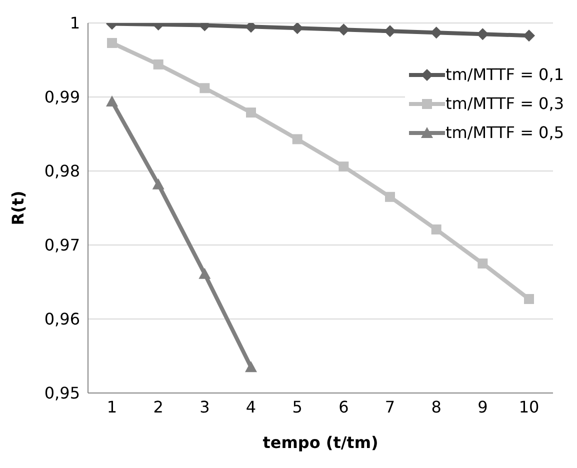  I want to click on y-tick-label: 1, so click(75, 23).